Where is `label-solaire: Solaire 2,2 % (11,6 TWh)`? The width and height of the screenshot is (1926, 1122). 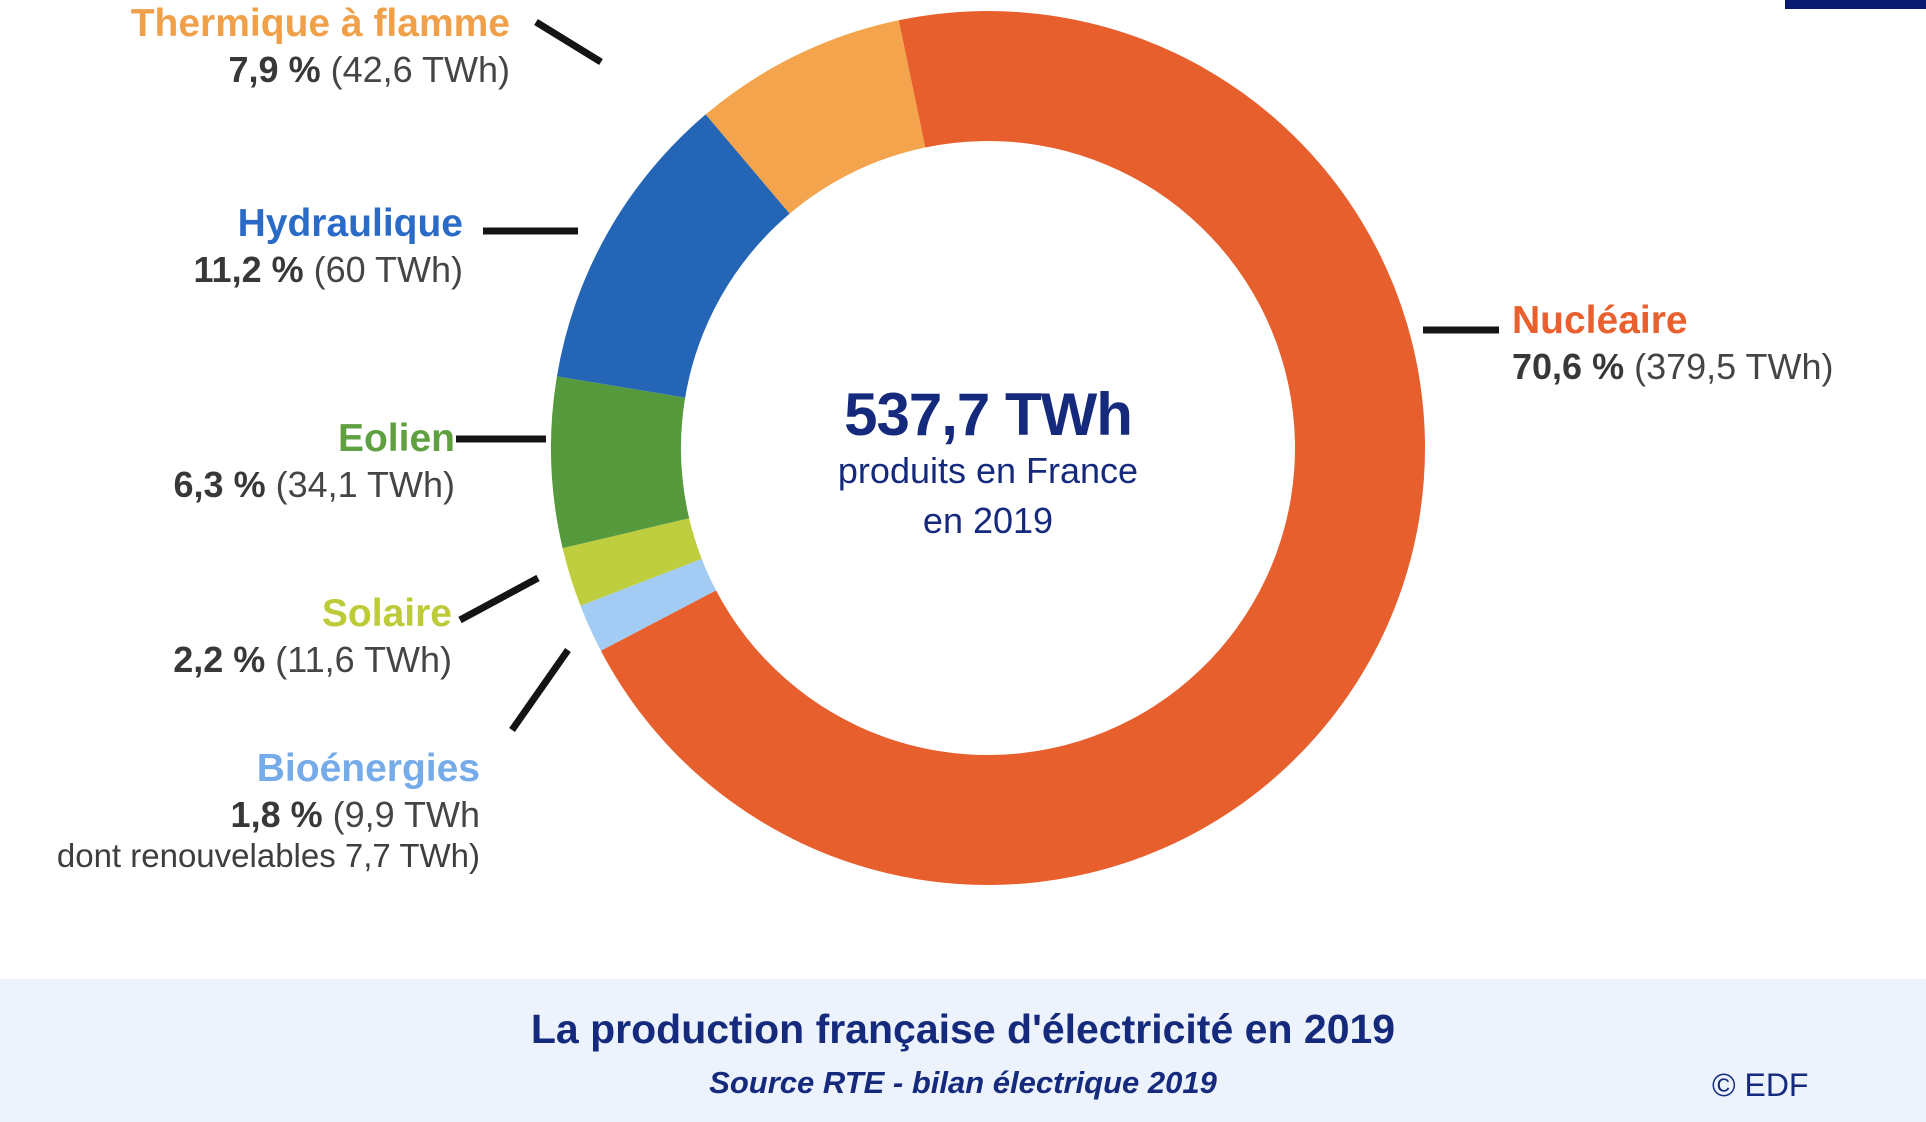
label-solaire: Solaire 2,2 % (11,6 TWh) is located at coordinates (312, 635).